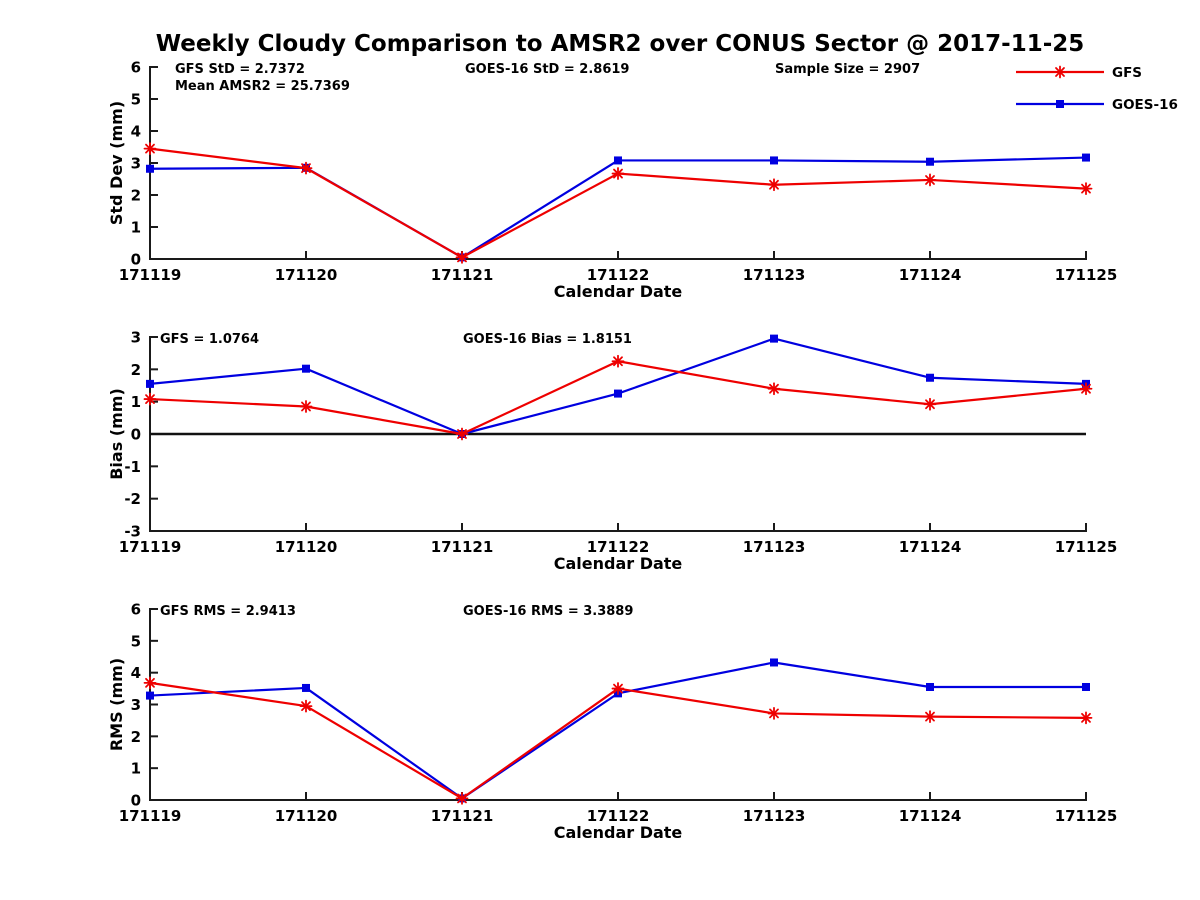 The width and height of the screenshot is (1200, 900). What do you see at coordinates (132, 532) in the screenshot?
I see `y-tick-label: -3` at bounding box center [132, 532].